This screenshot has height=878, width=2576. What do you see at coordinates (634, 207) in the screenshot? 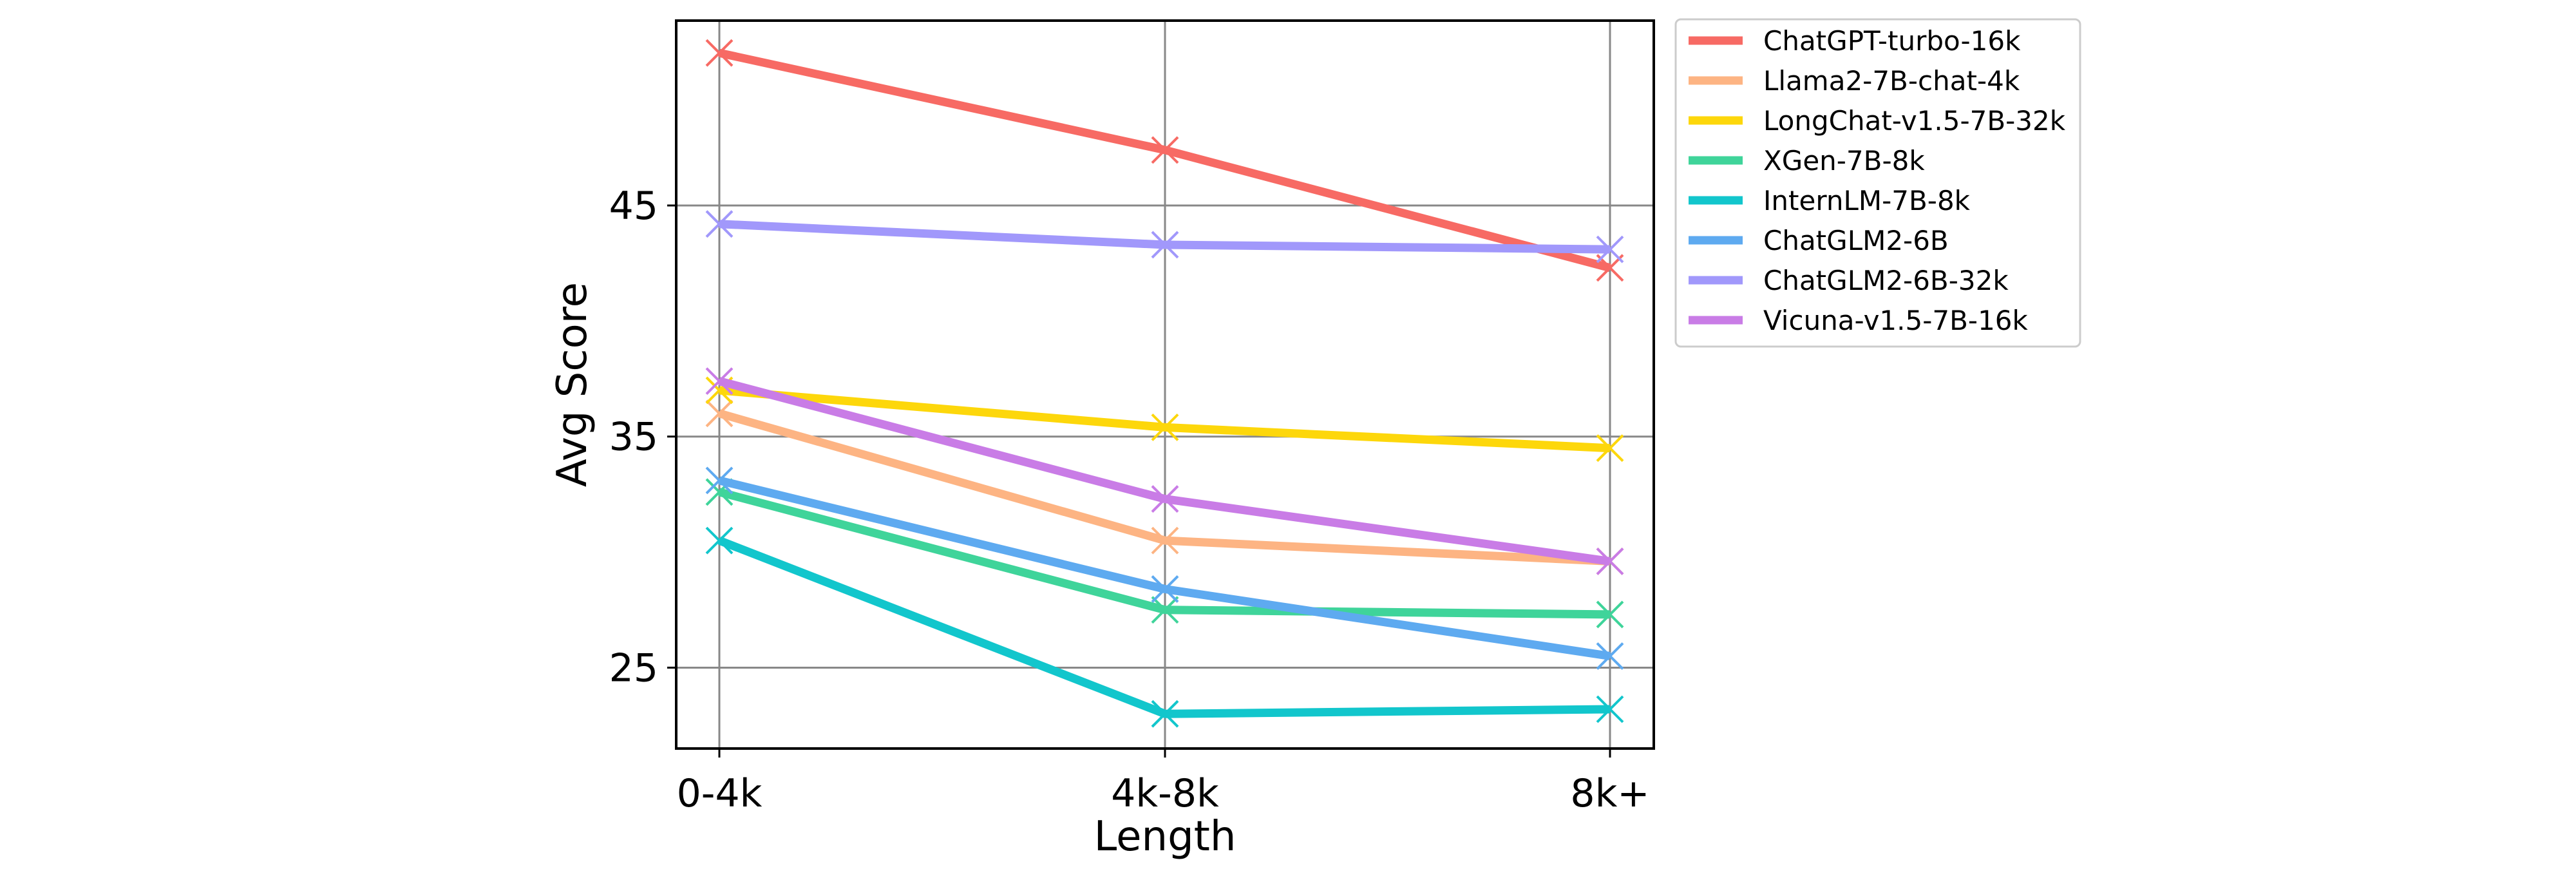
I see `y-tick-label: 45` at bounding box center [634, 207].